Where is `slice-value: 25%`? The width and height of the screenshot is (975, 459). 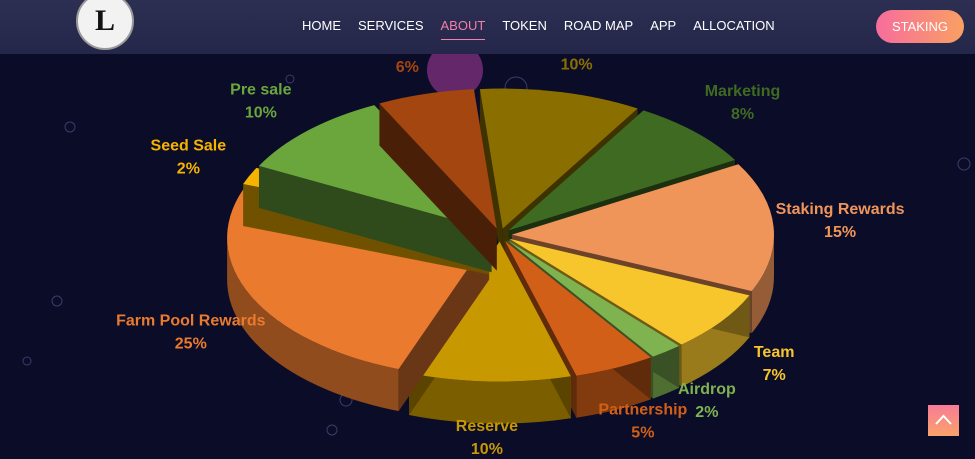 slice-value: 25% is located at coordinates (191, 344).